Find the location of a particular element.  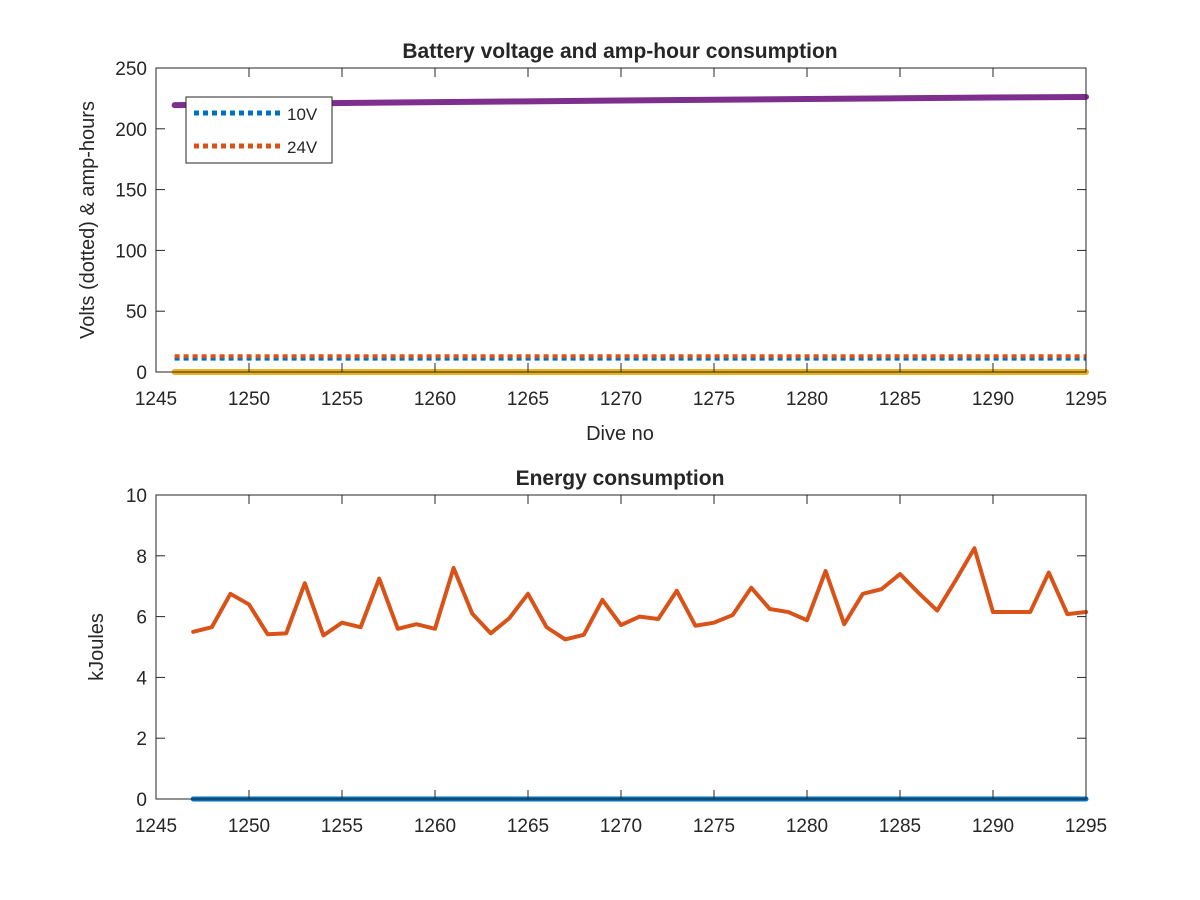

bottom-x-tick-label: 1295 is located at coordinates (1086, 826).